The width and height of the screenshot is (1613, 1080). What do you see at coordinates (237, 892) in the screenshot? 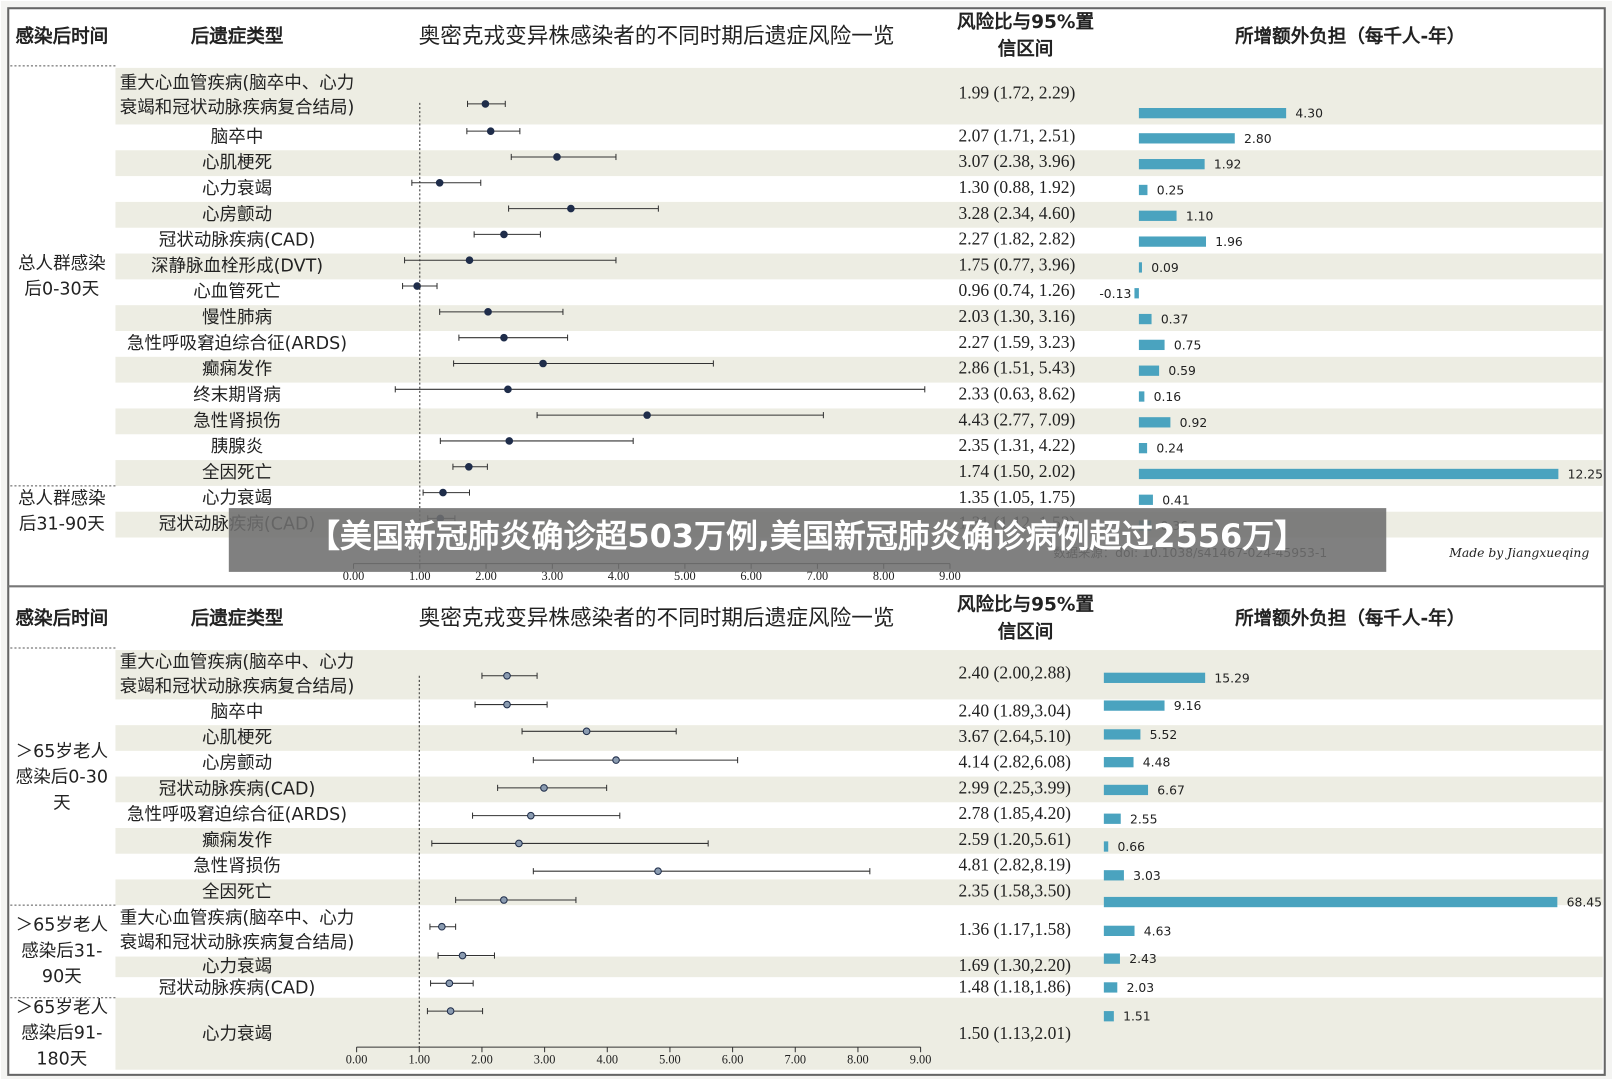
I see `row-label: 全因死亡` at bounding box center [237, 892].